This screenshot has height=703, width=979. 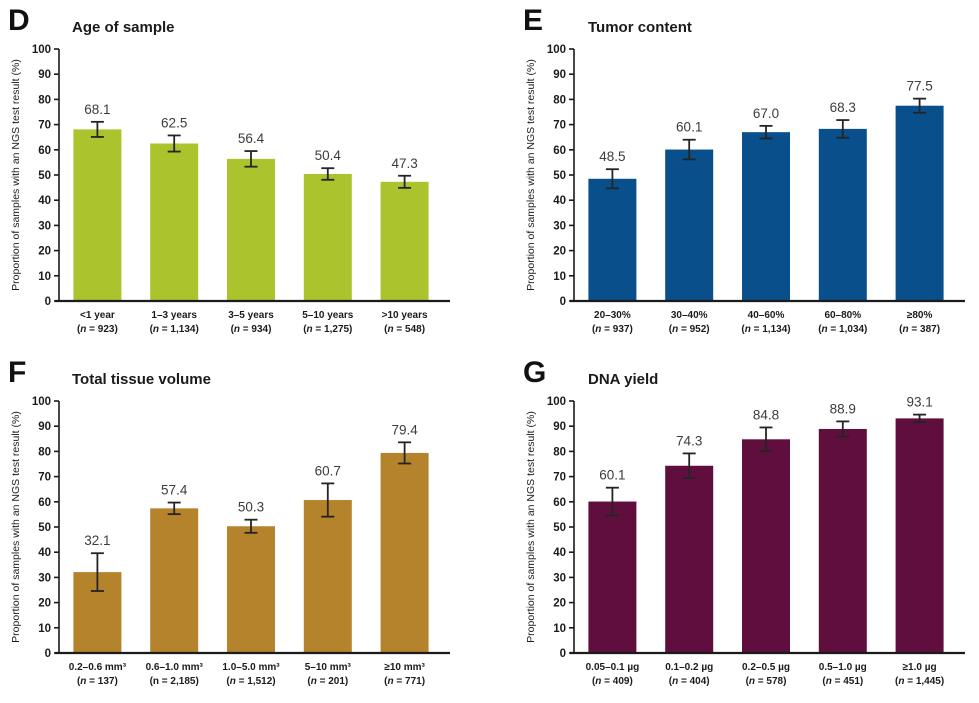 What do you see at coordinates (919, 329) in the screenshot?
I see `category-n-label: (n = 387)` at bounding box center [919, 329].